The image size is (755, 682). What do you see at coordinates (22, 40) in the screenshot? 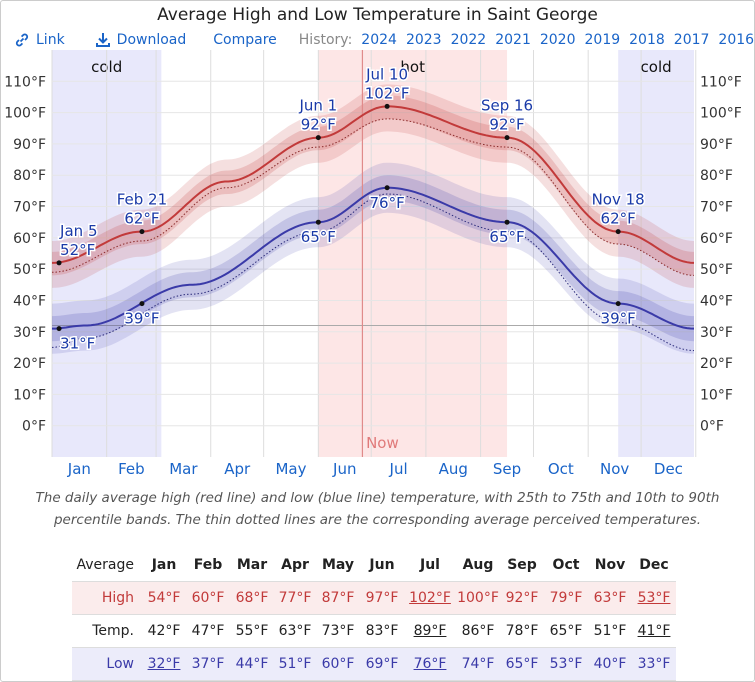
I see `link-icon` at bounding box center [22, 40].